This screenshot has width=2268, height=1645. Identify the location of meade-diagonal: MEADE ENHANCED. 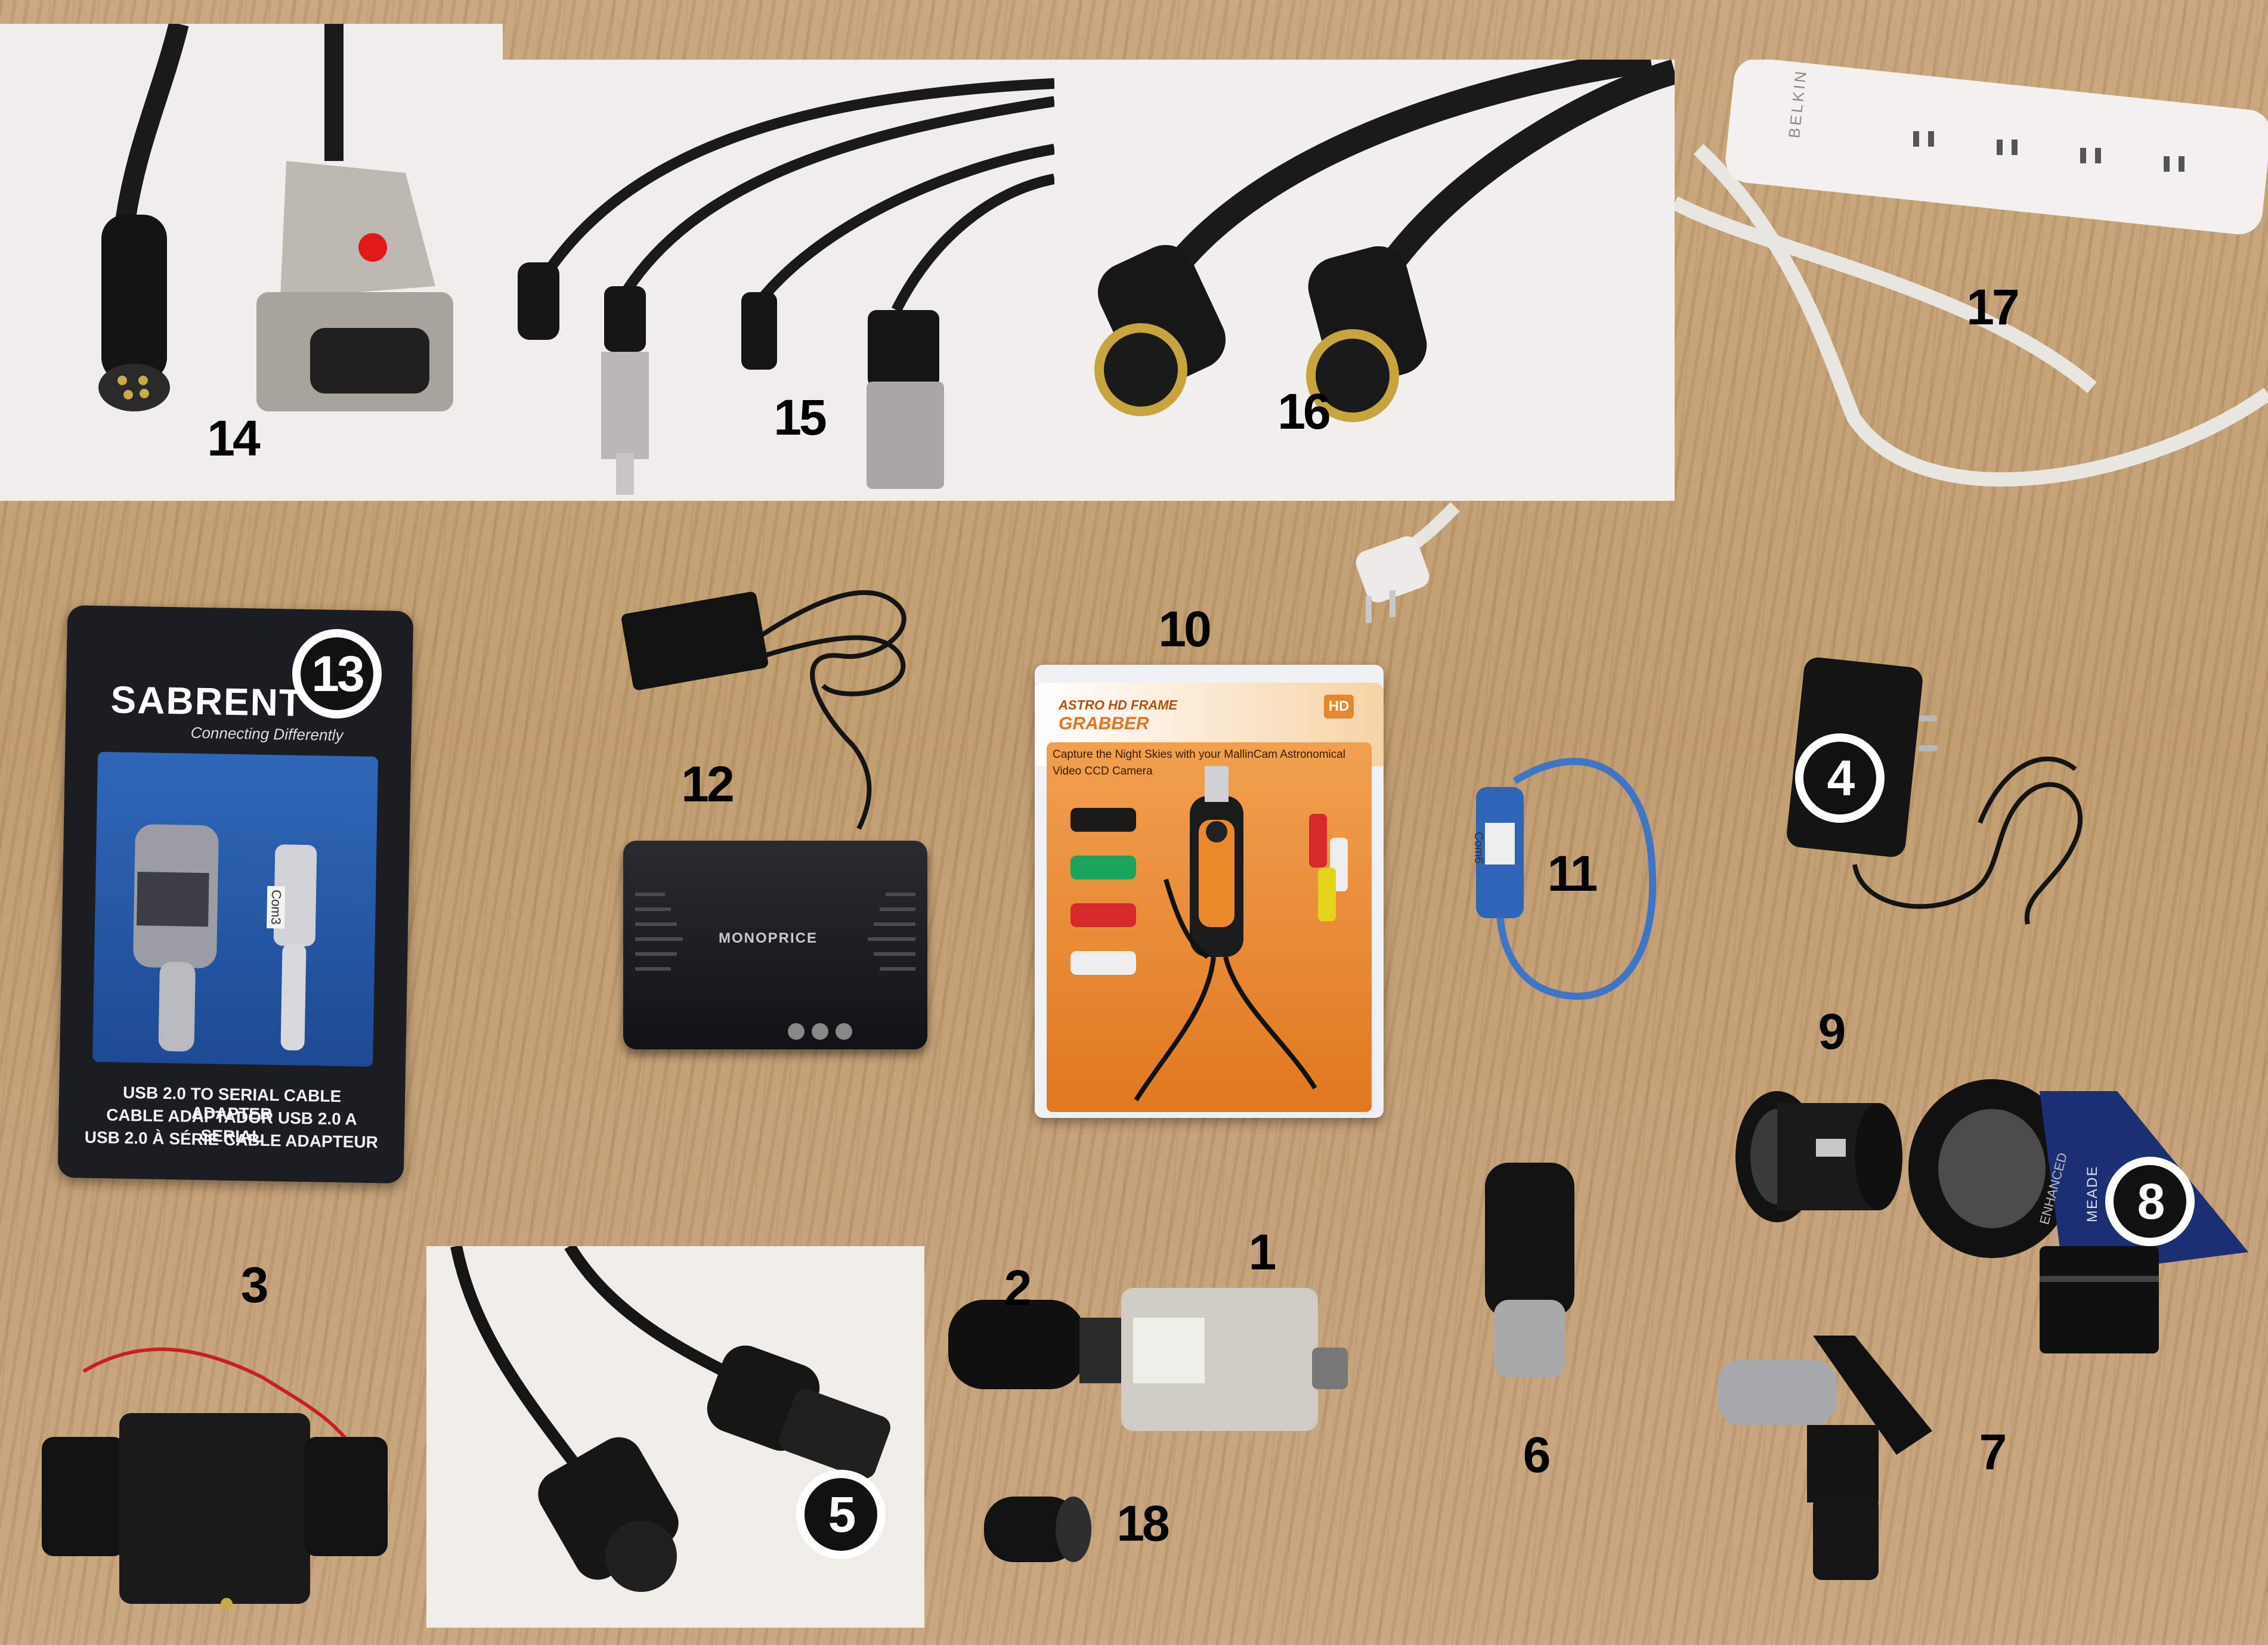
(2075, 1210).